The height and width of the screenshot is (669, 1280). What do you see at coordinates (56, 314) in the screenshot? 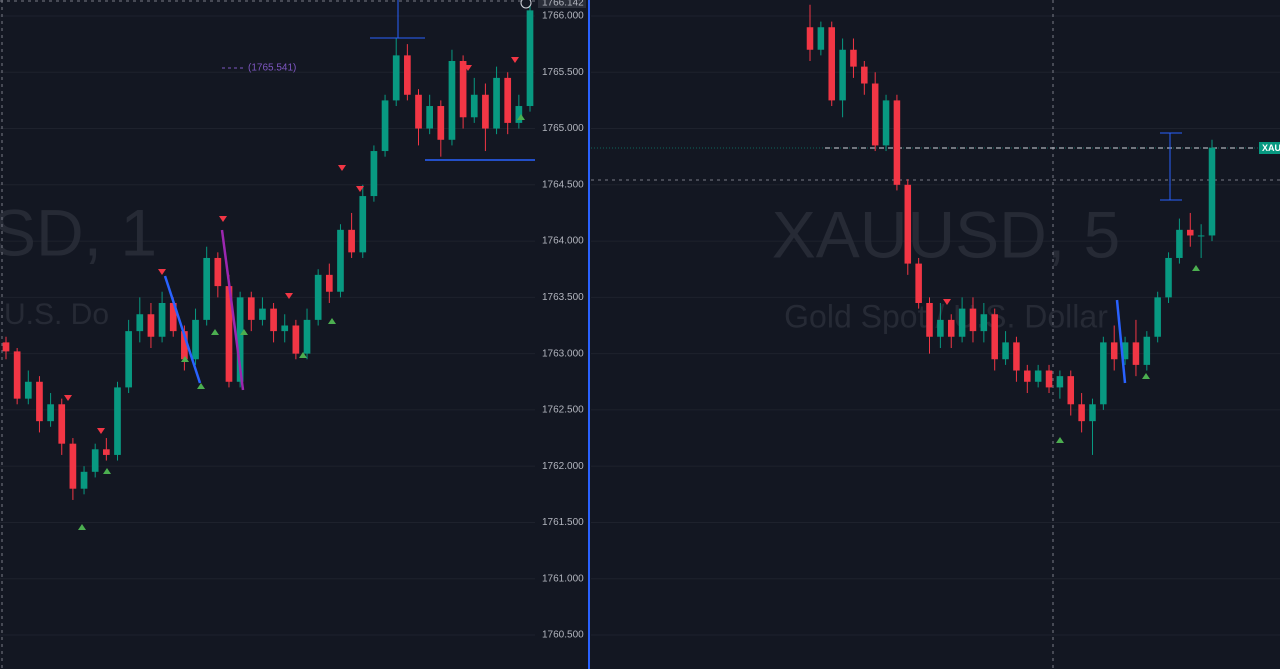
I see `watermark-sub: U.S. Do` at bounding box center [56, 314].